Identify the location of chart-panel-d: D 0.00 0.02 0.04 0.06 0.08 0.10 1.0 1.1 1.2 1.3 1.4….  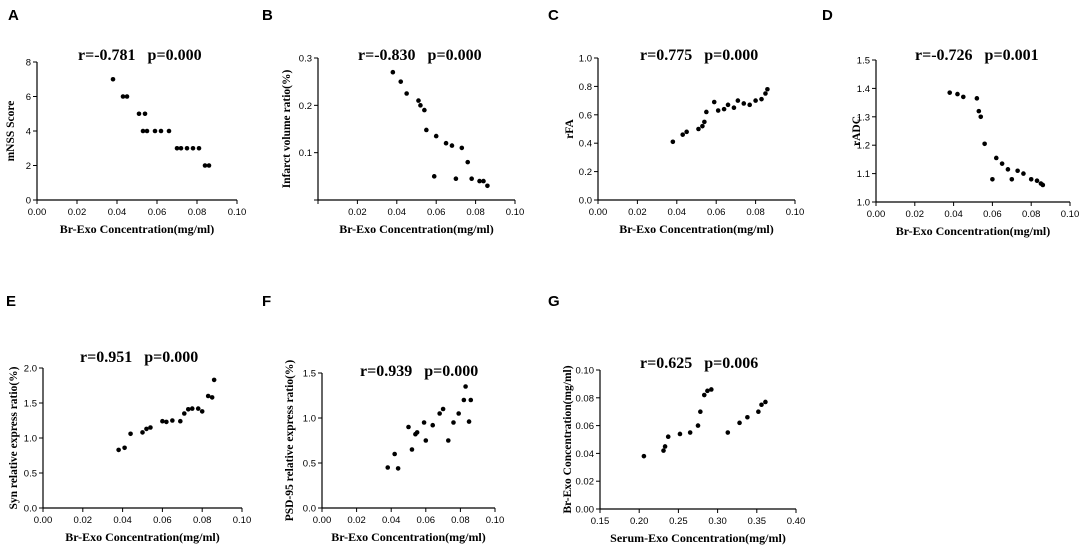
(950, 122).